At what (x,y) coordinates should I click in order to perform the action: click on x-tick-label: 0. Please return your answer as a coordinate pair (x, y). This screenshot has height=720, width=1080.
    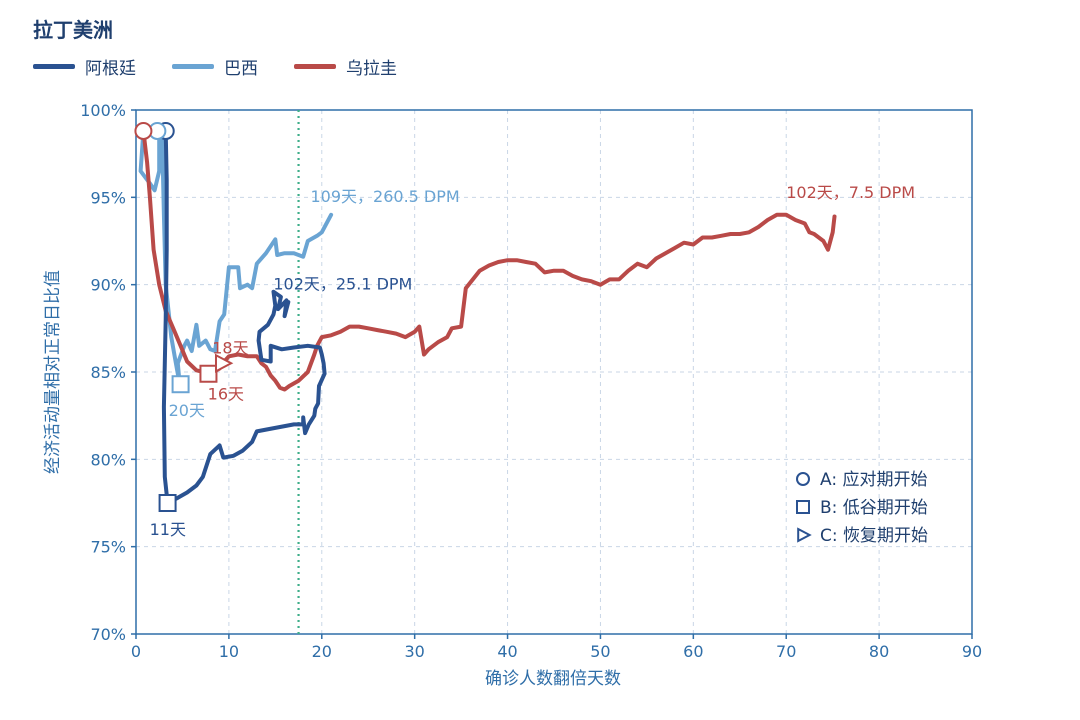
    Looking at the image, I should click on (136, 651).